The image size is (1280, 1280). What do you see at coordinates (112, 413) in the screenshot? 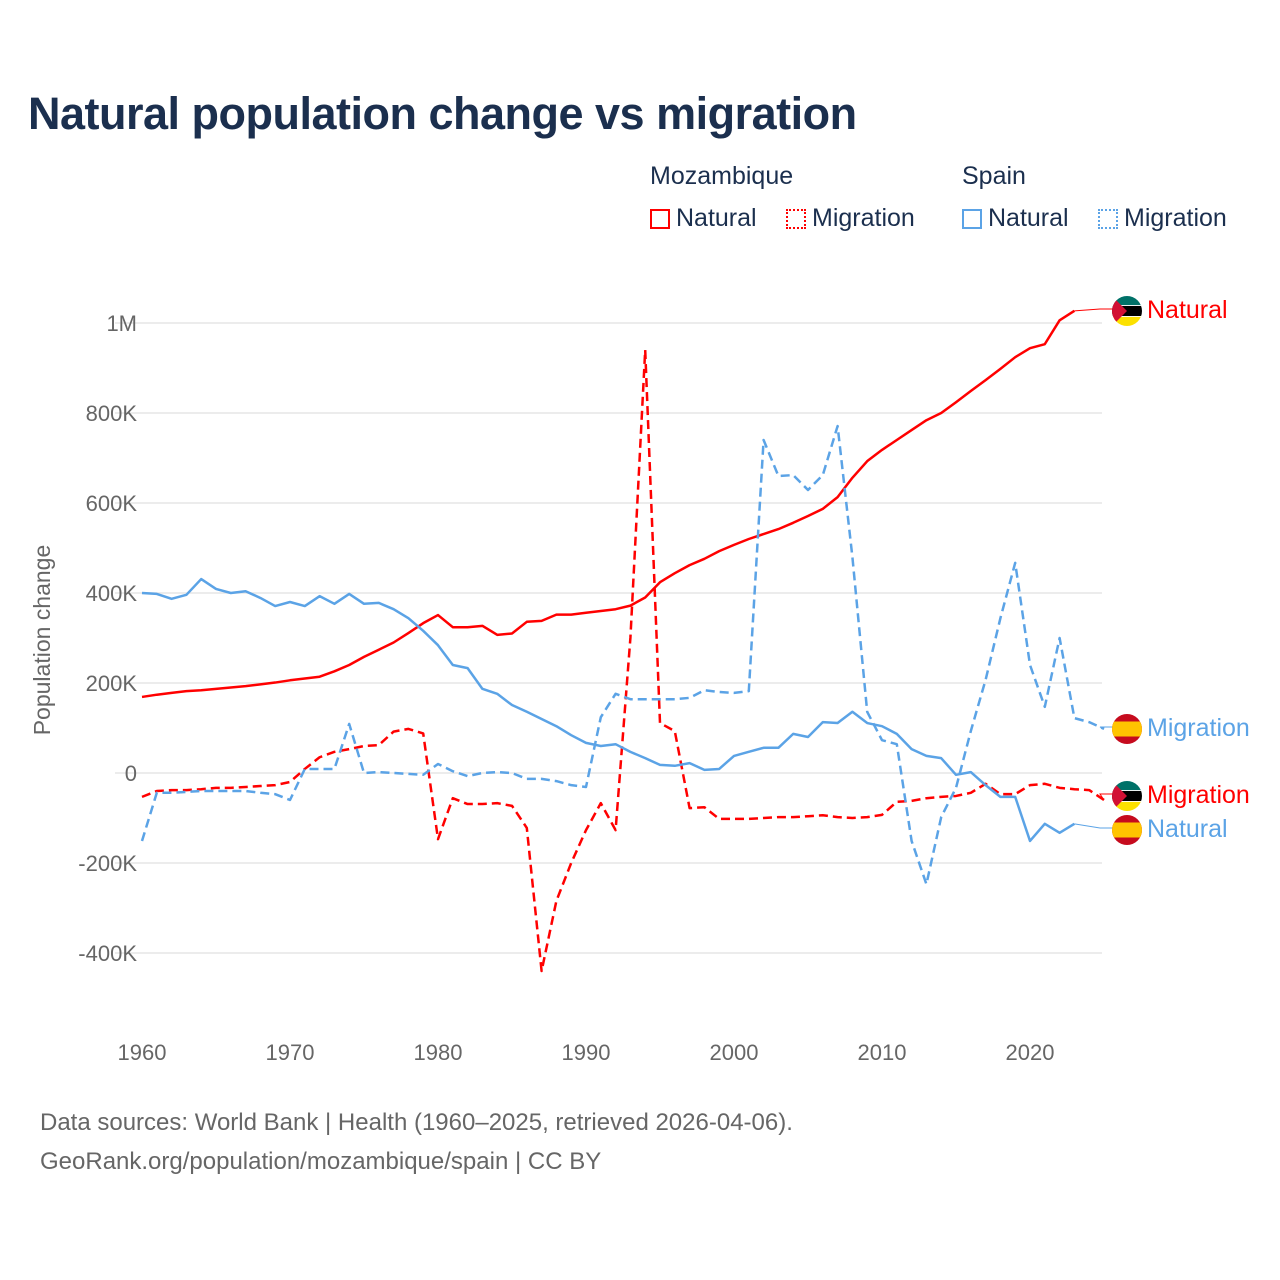
I see `y-tick-label: 800K` at bounding box center [112, 413].